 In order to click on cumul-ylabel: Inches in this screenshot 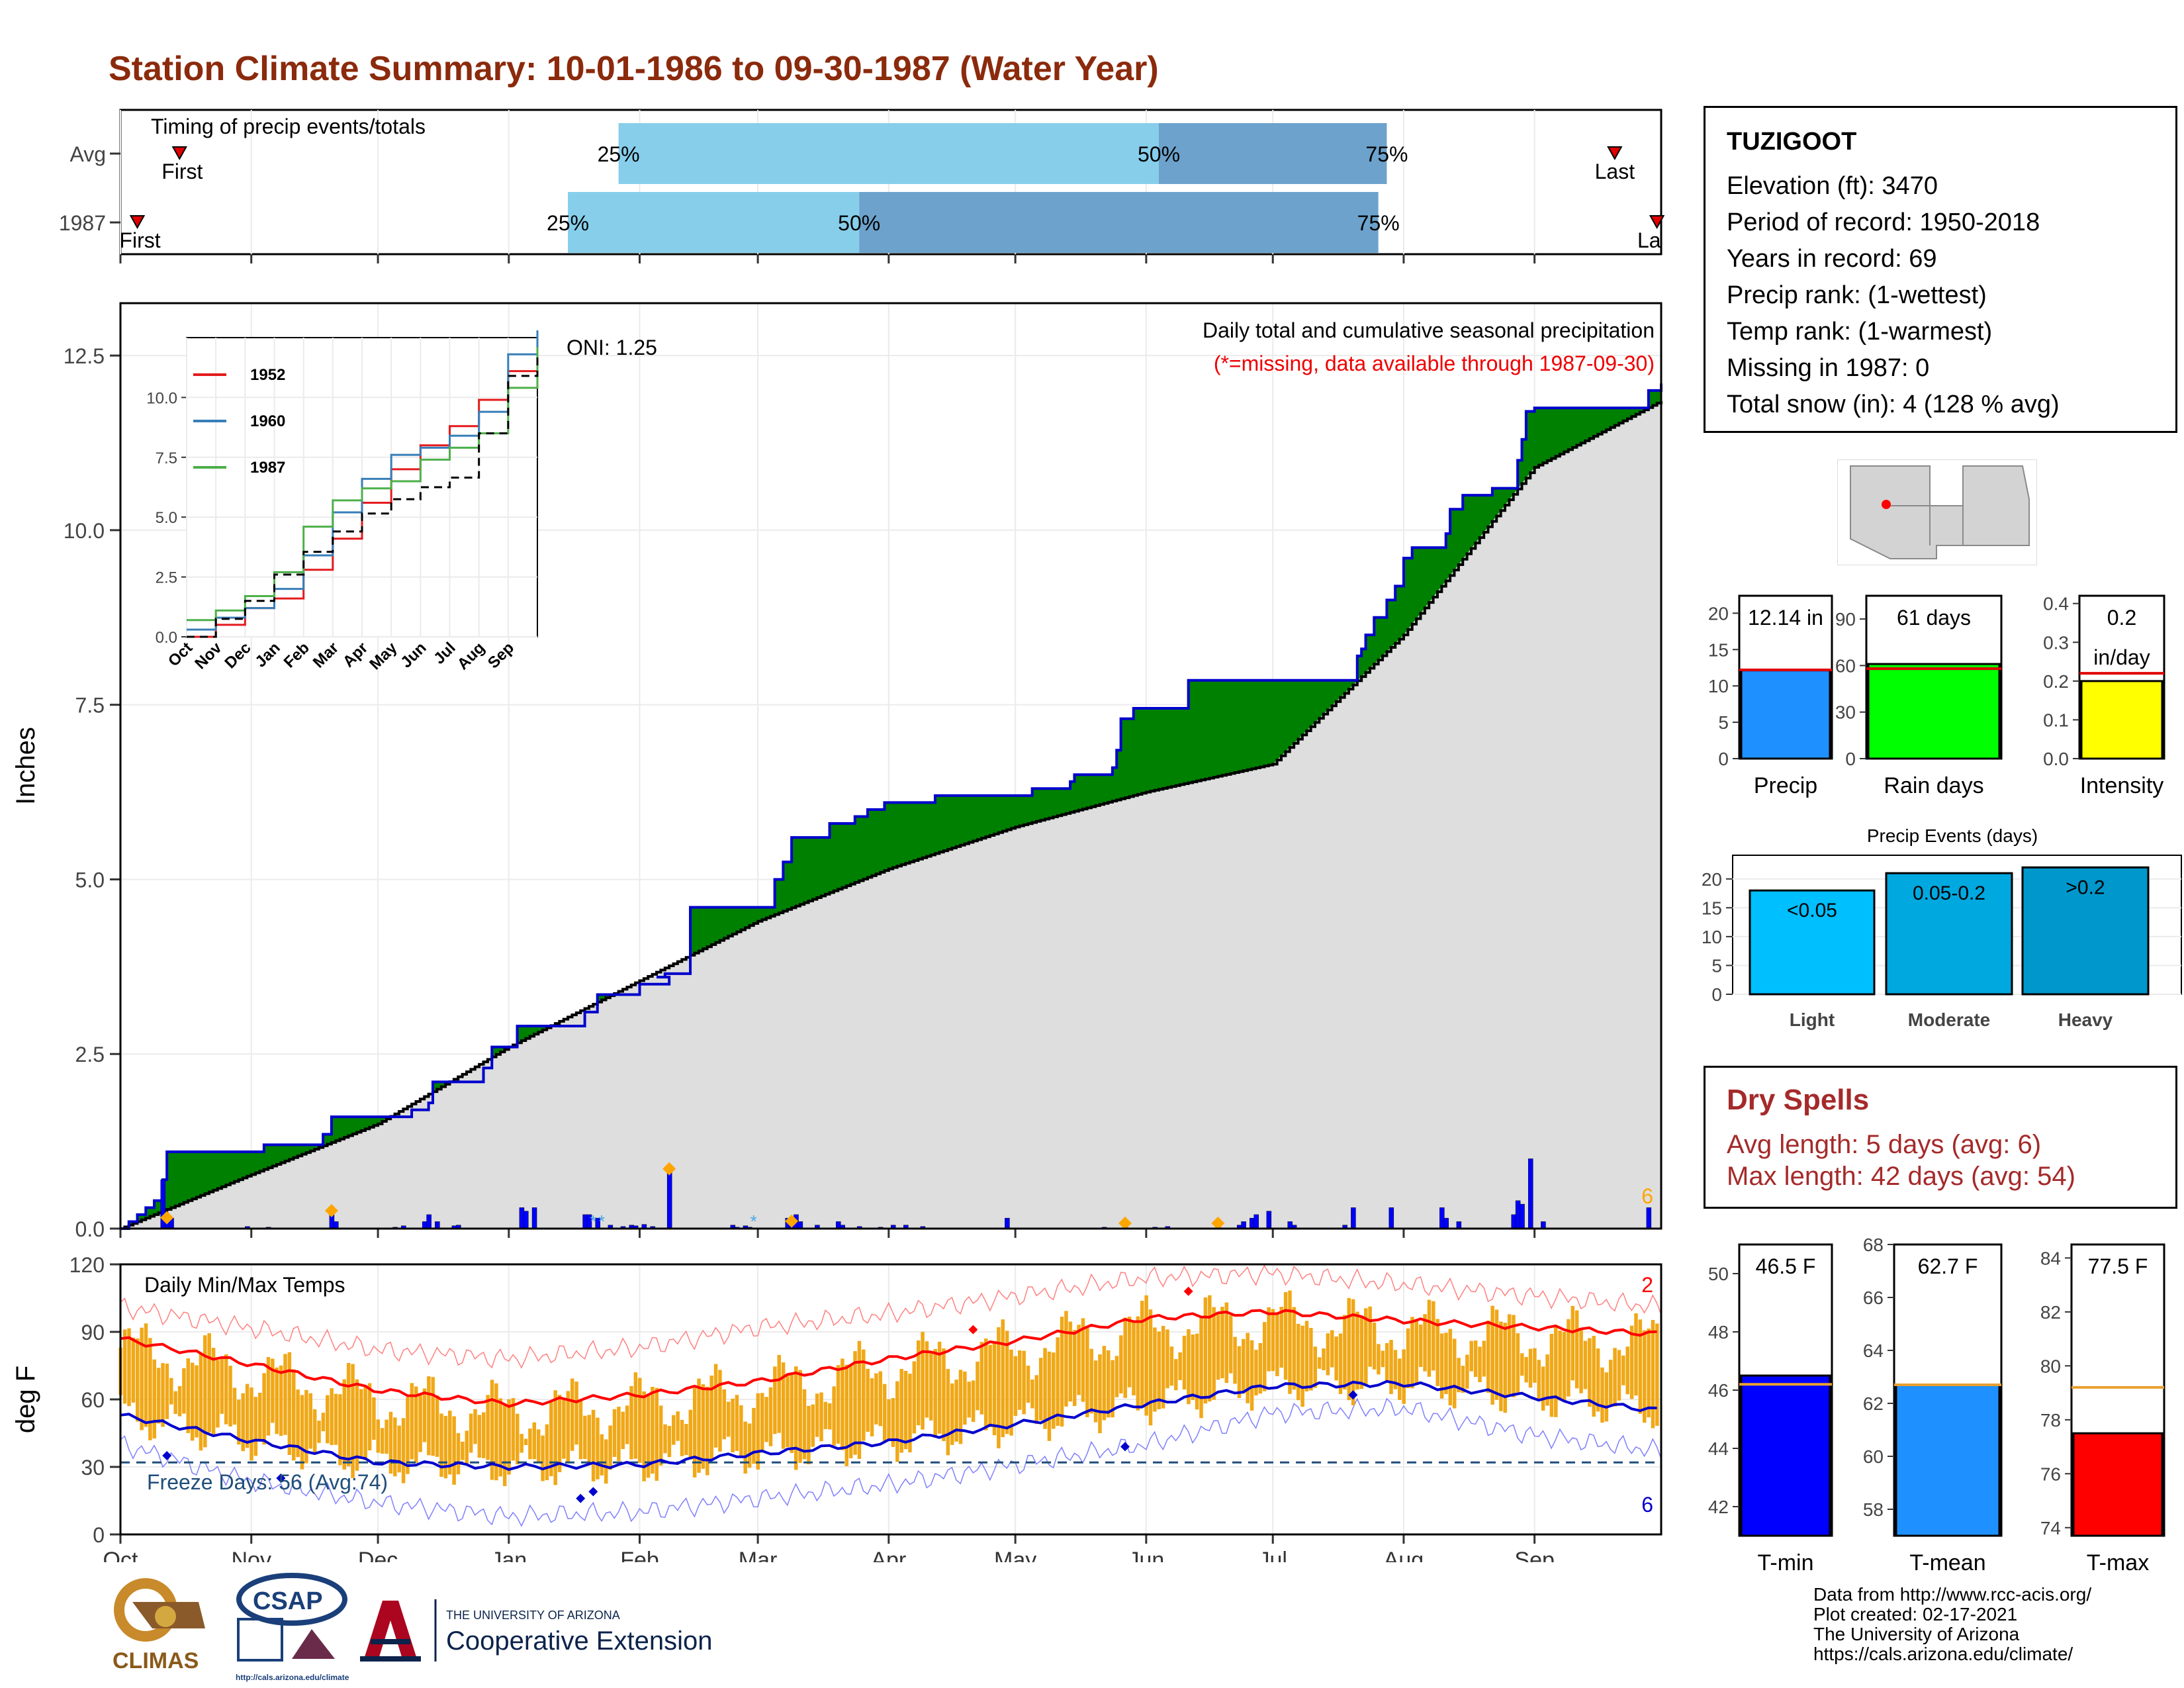, I will do `click(26, 766)`.